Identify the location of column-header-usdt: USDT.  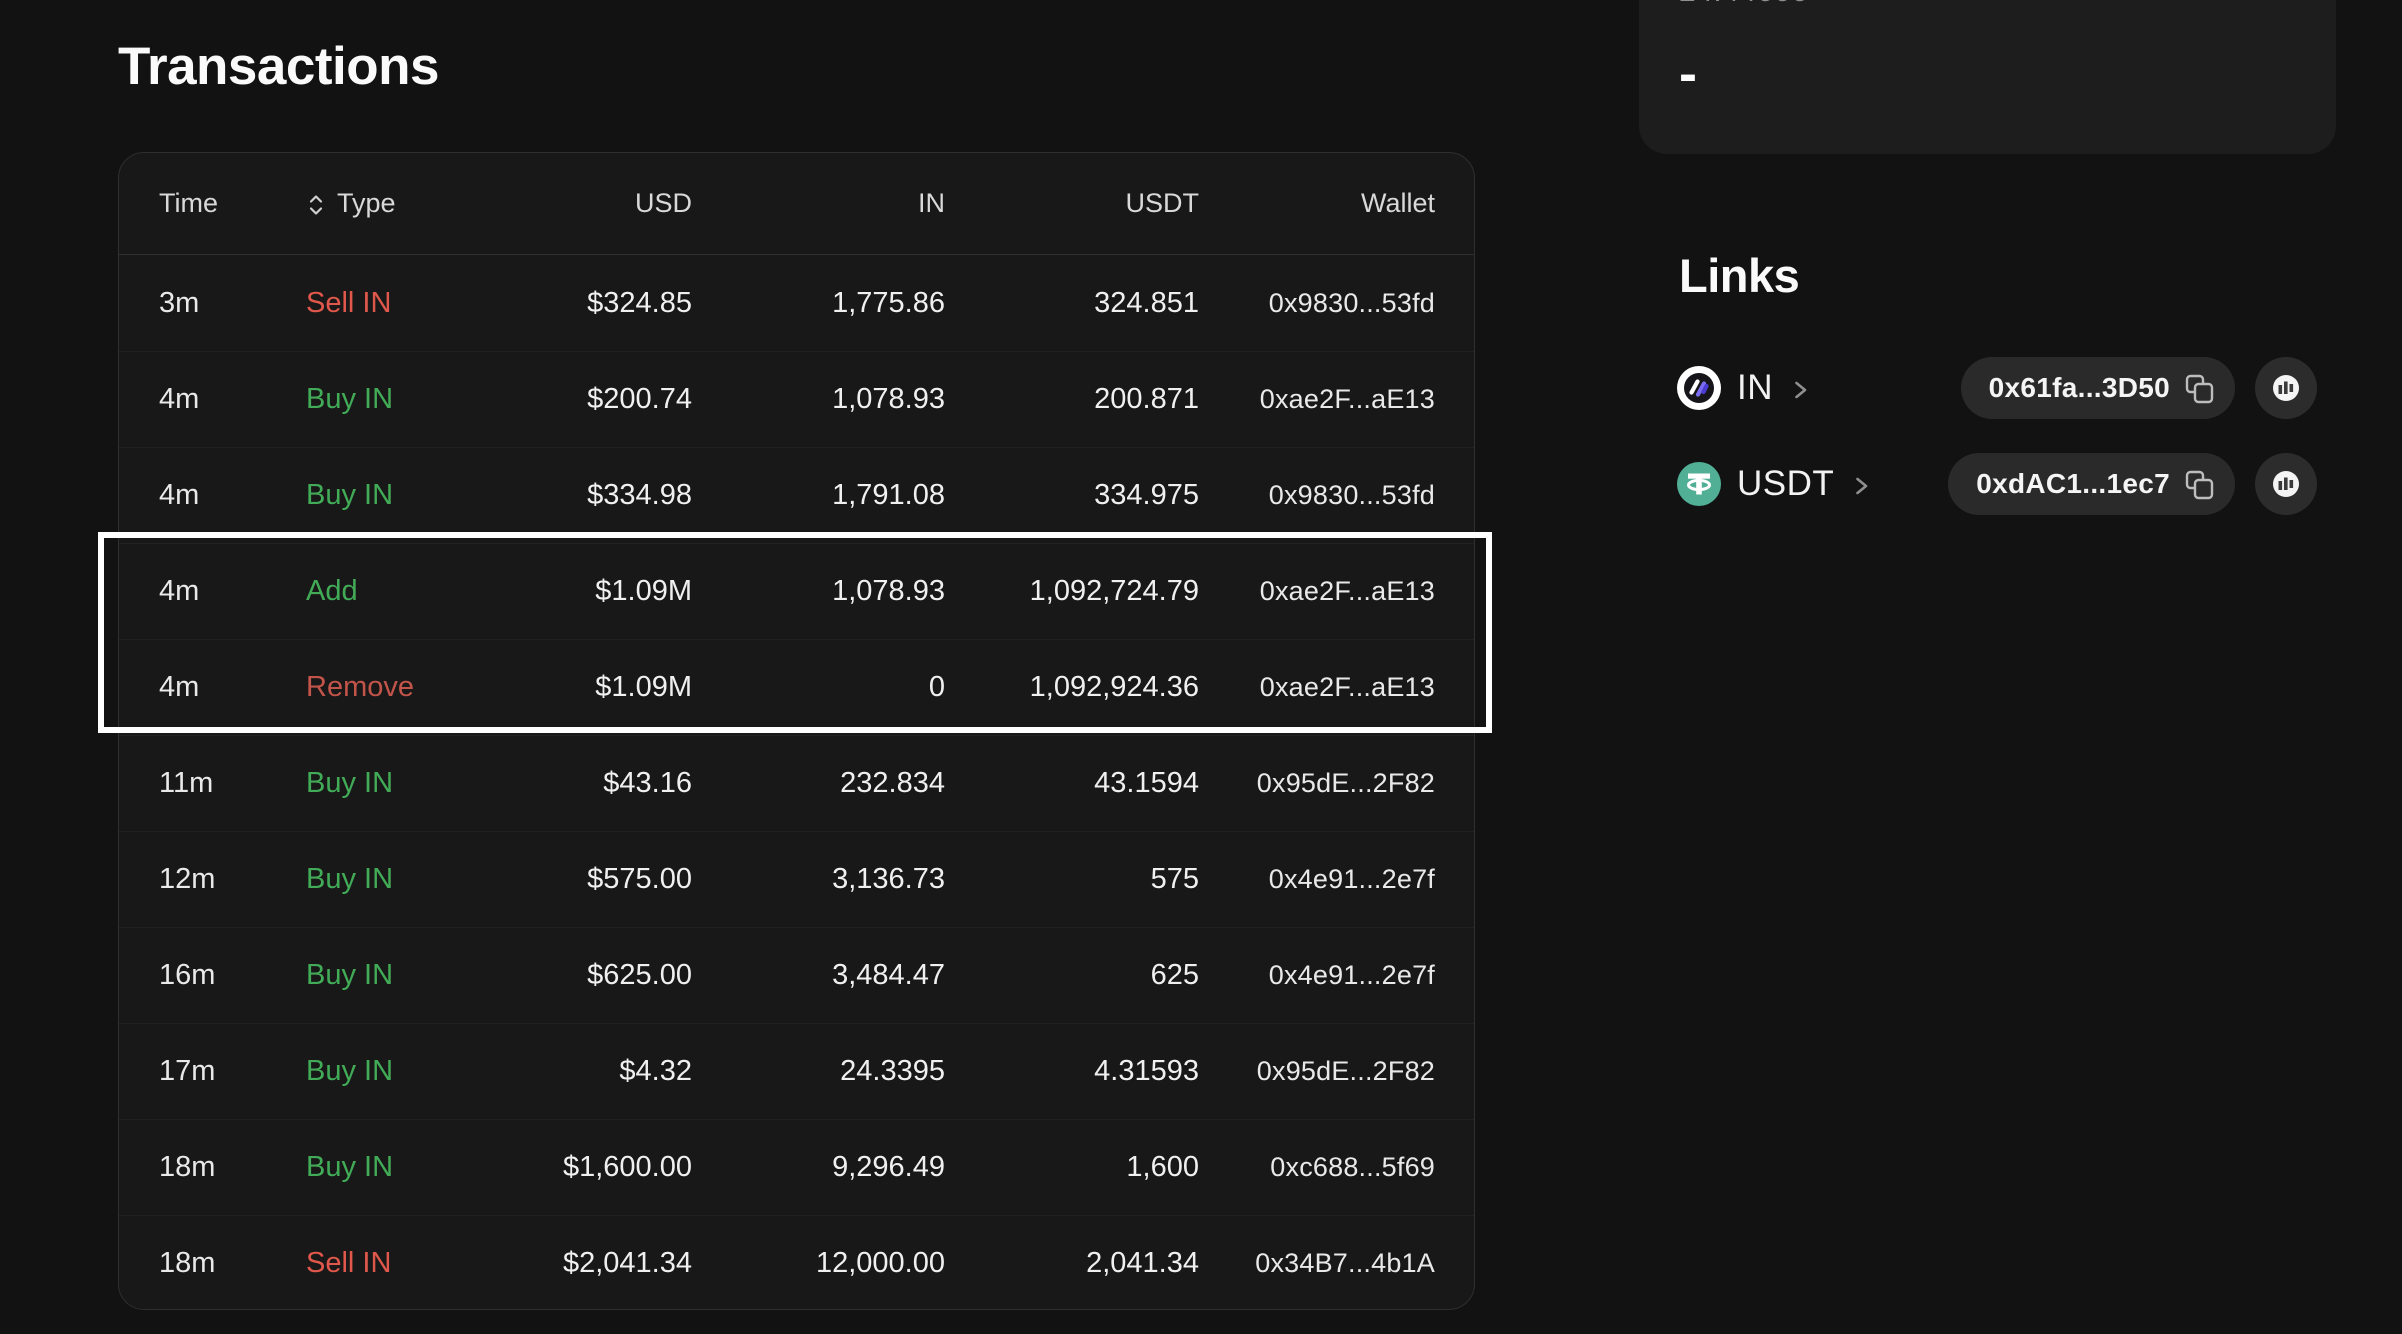
(1072, 203).